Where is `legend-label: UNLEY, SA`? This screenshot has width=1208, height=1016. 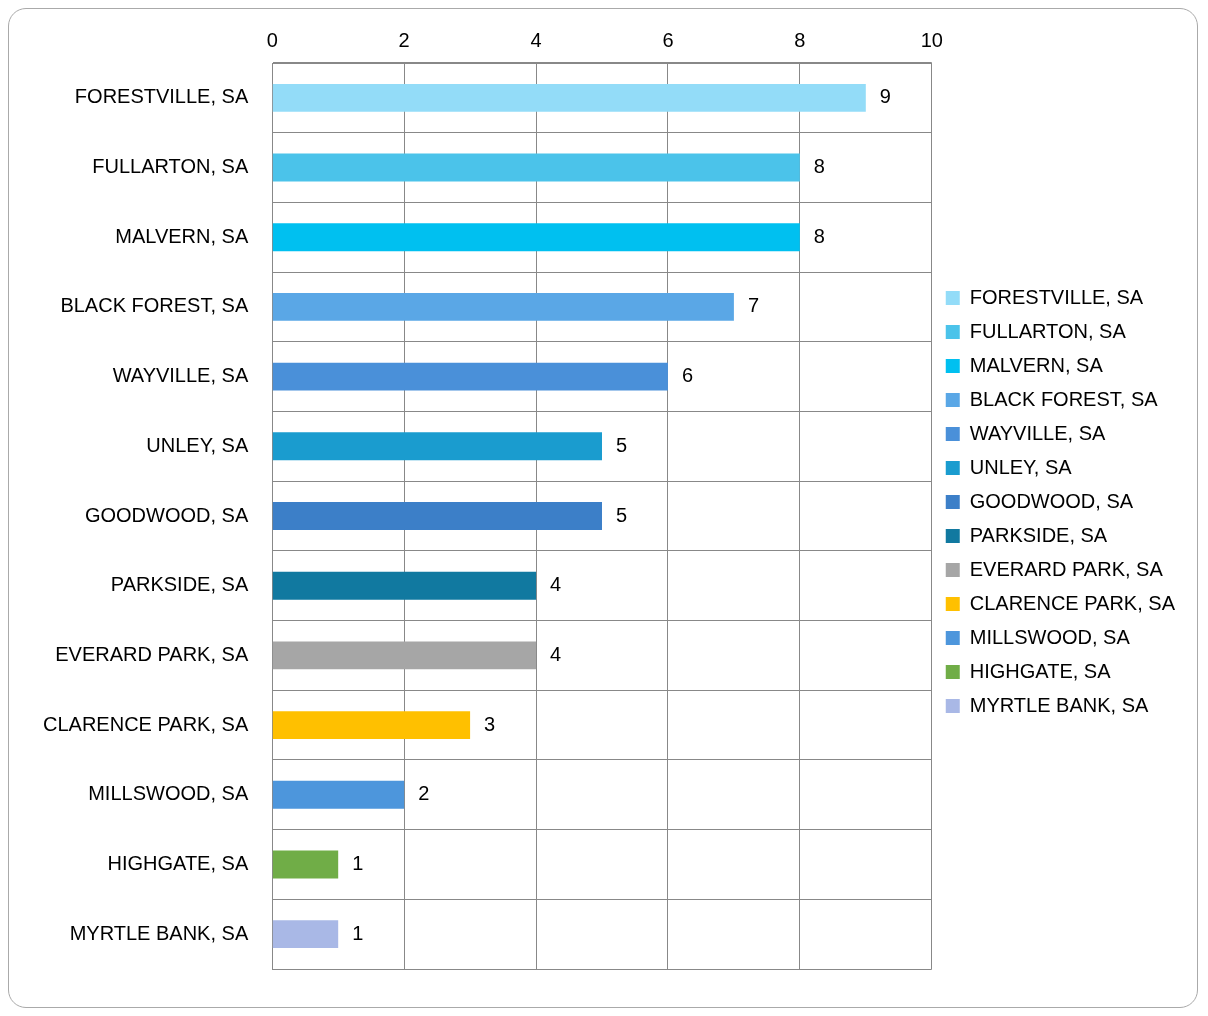 legend-label: UNLEY, SA is located at coordinates (1021, 466).